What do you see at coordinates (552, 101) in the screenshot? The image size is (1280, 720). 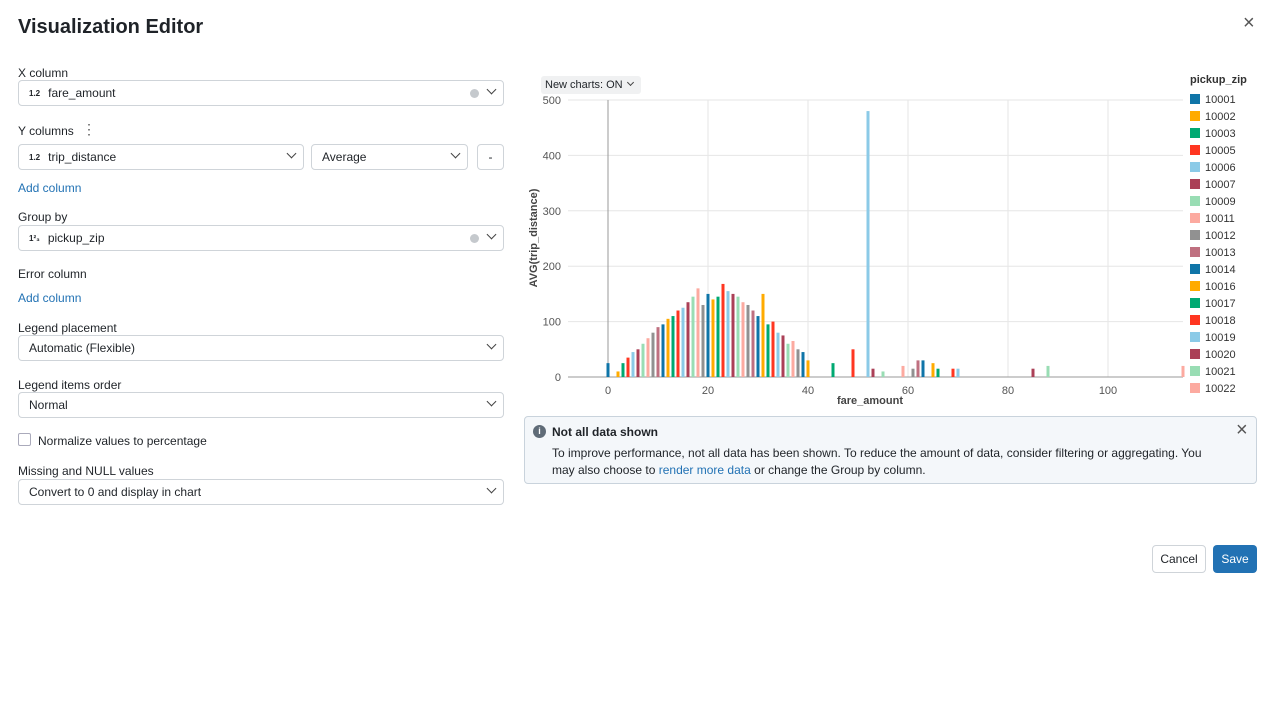 I see `y-tick-label: 500` at bounding box center [552, 101].